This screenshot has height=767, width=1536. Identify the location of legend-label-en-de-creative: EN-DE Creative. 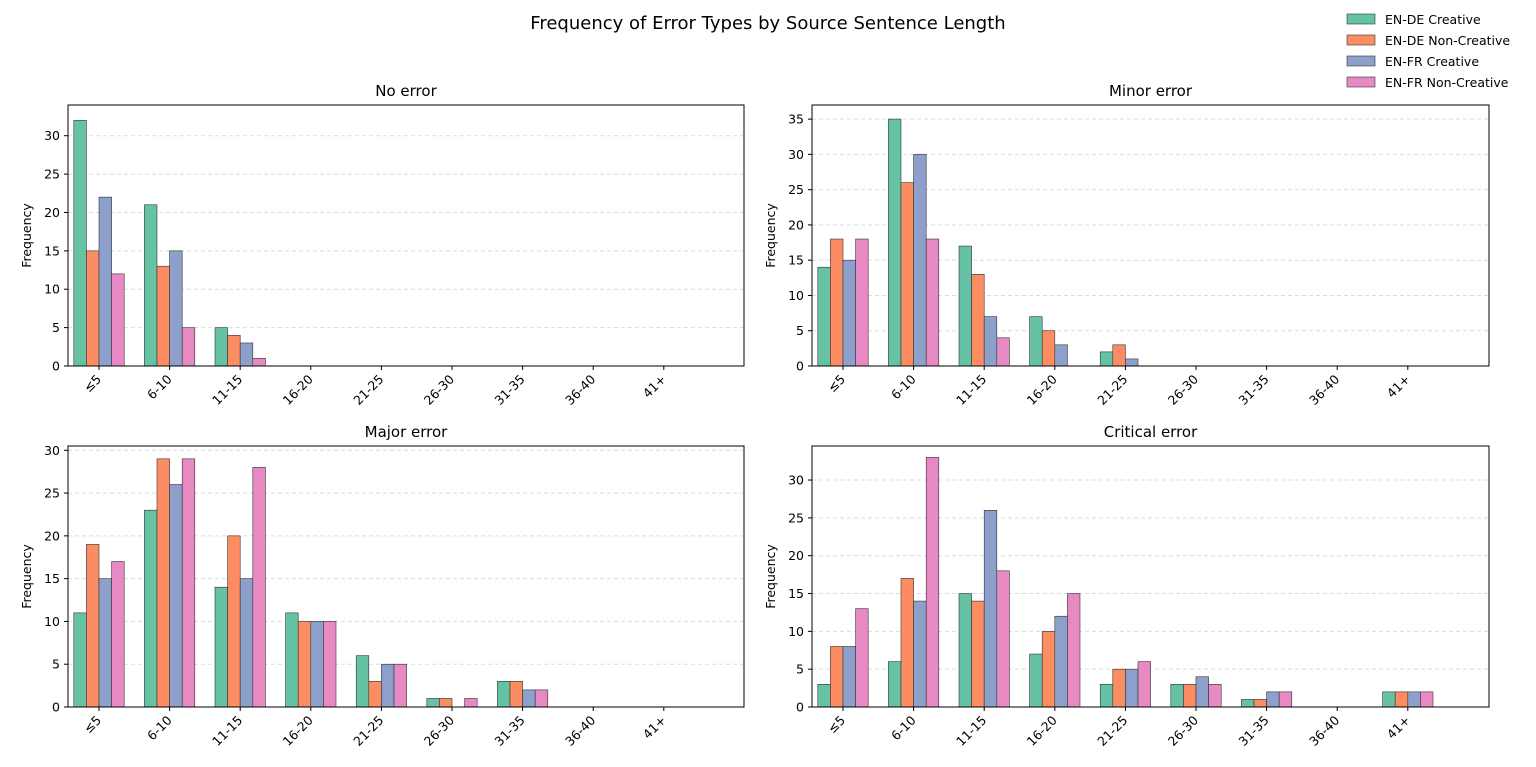
(1433, 19).